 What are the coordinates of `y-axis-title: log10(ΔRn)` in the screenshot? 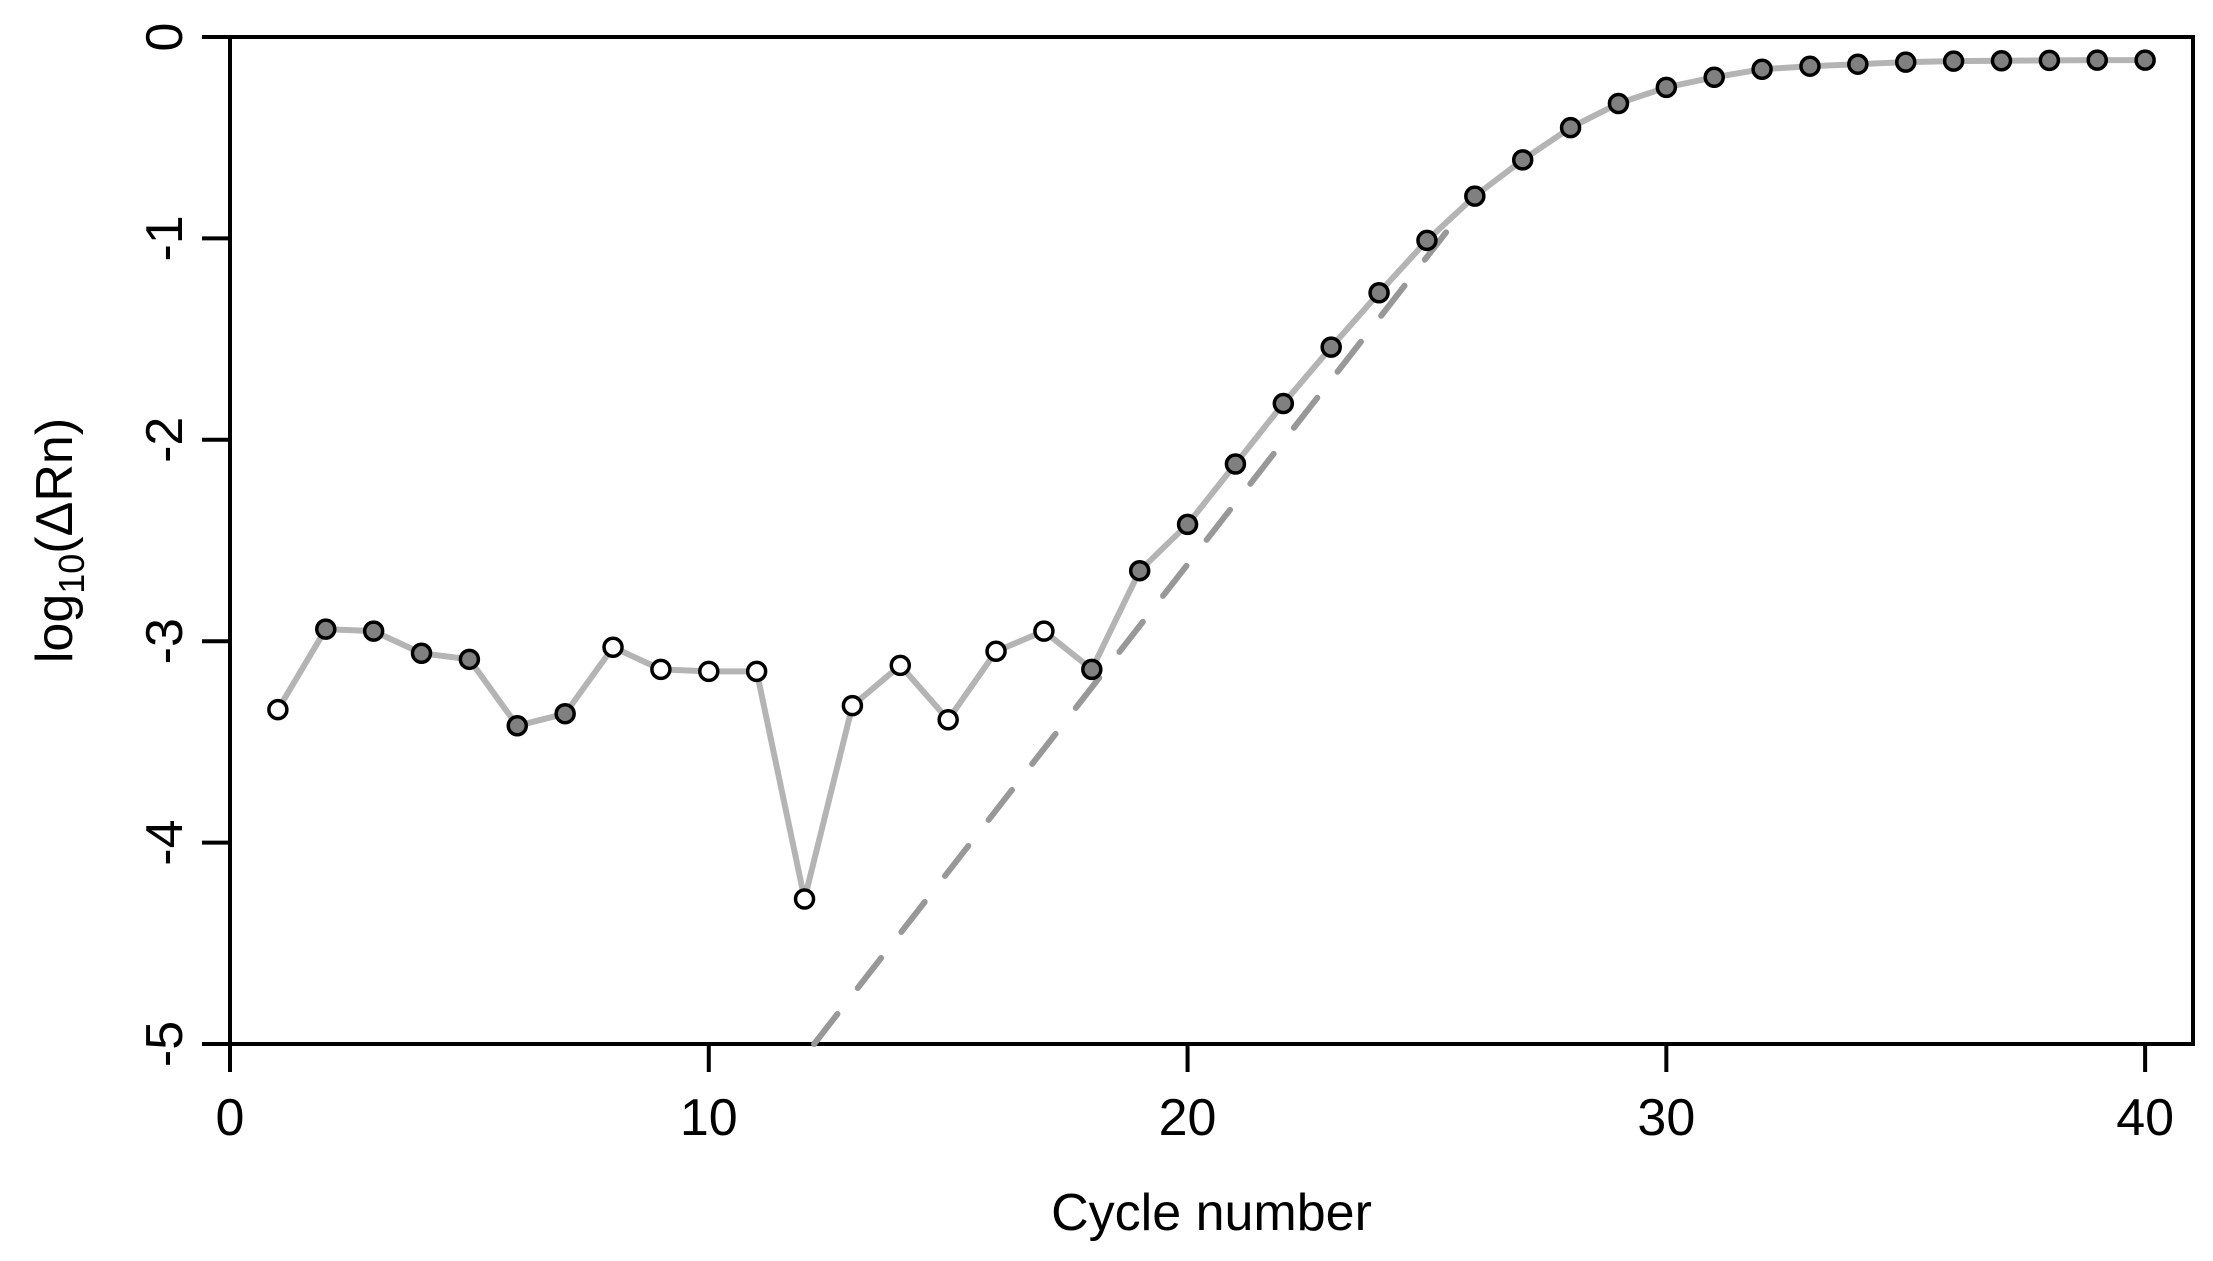 It's located at (59, 540).